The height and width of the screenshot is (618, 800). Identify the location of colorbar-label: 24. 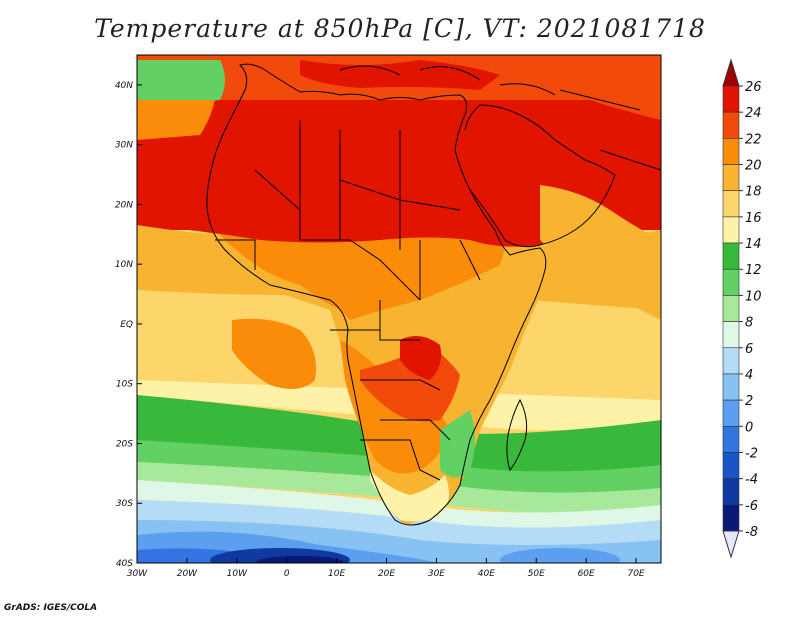
(753, 113).